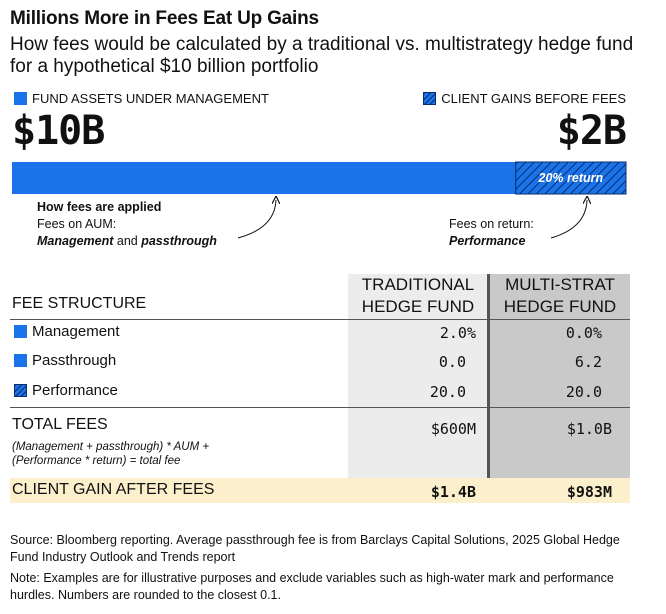 This screenshot has height=614, width=666. Describe the element at coordinates (447, 392) in the screenshot. I see `traditional-performance: 20.0` at that location.